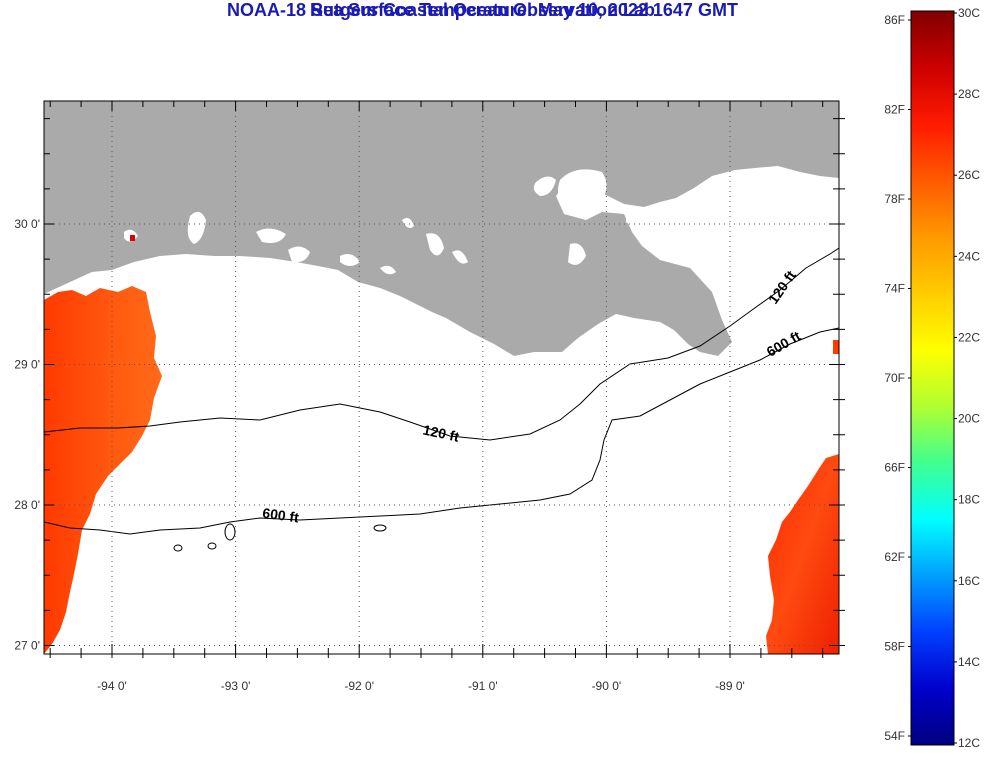 The height and width of the screenshot is (761, 992). Describe the element at coordinates (359, 686) in the screenshot. I see `lon-label: -92 0'` at that location.